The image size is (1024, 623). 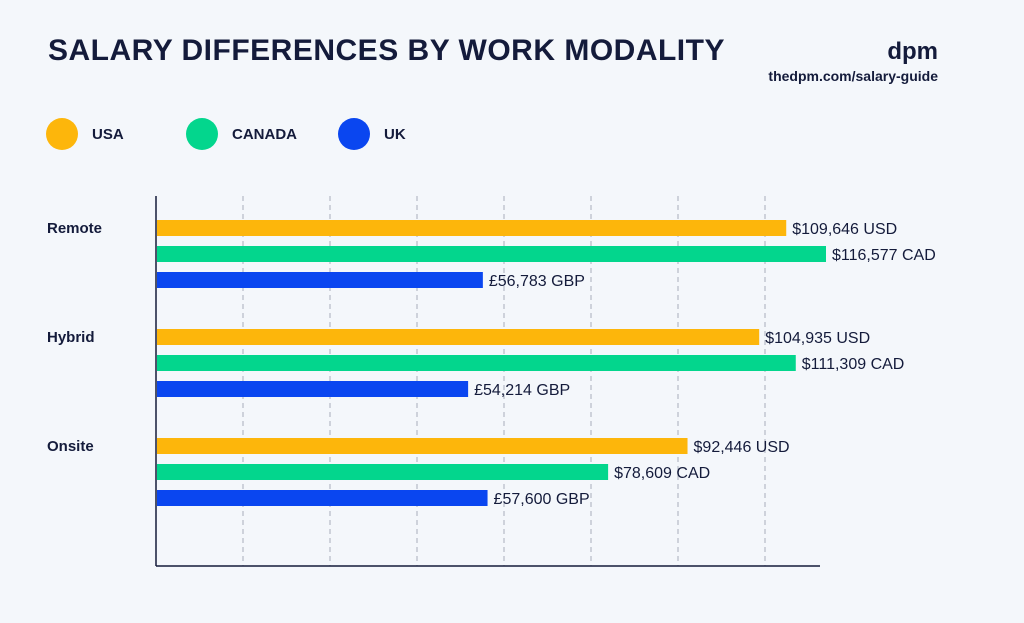 I want to click on value-label-uk-onsite: £57,600 GBP, so click(x=542, y=499).